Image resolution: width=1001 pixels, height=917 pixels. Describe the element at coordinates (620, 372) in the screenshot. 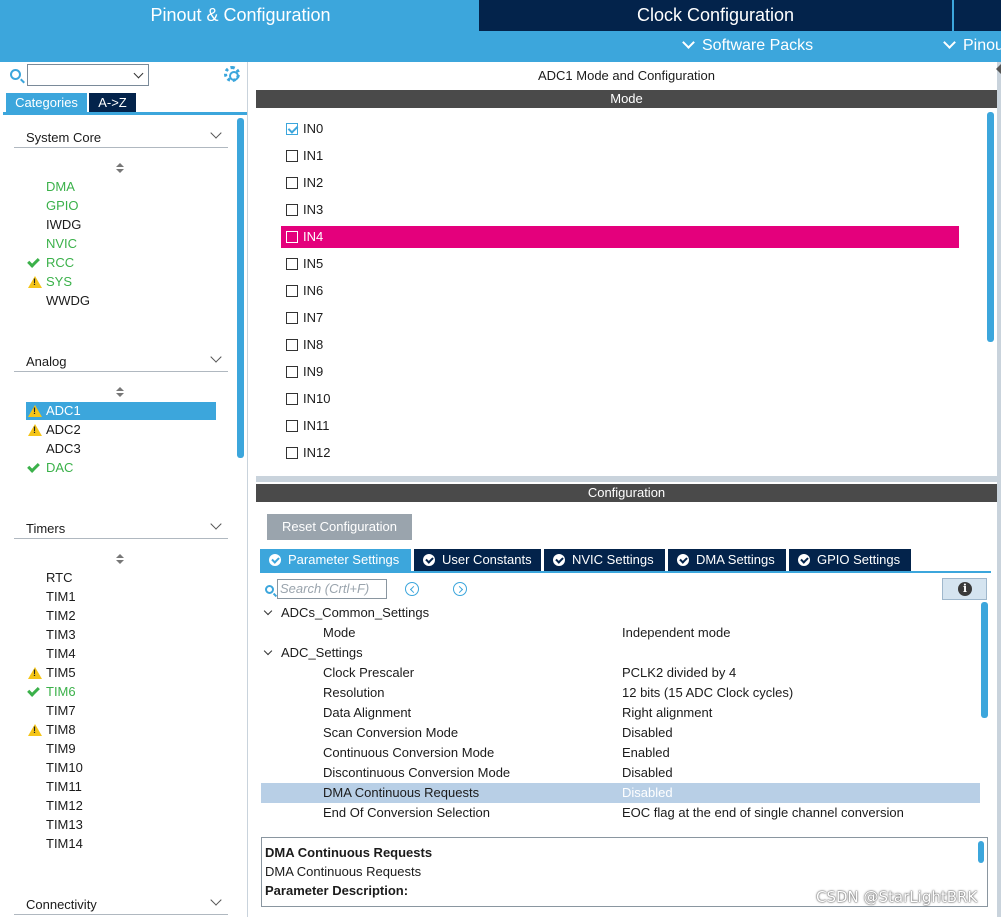

I see `channel-in9: IN9` at that location.